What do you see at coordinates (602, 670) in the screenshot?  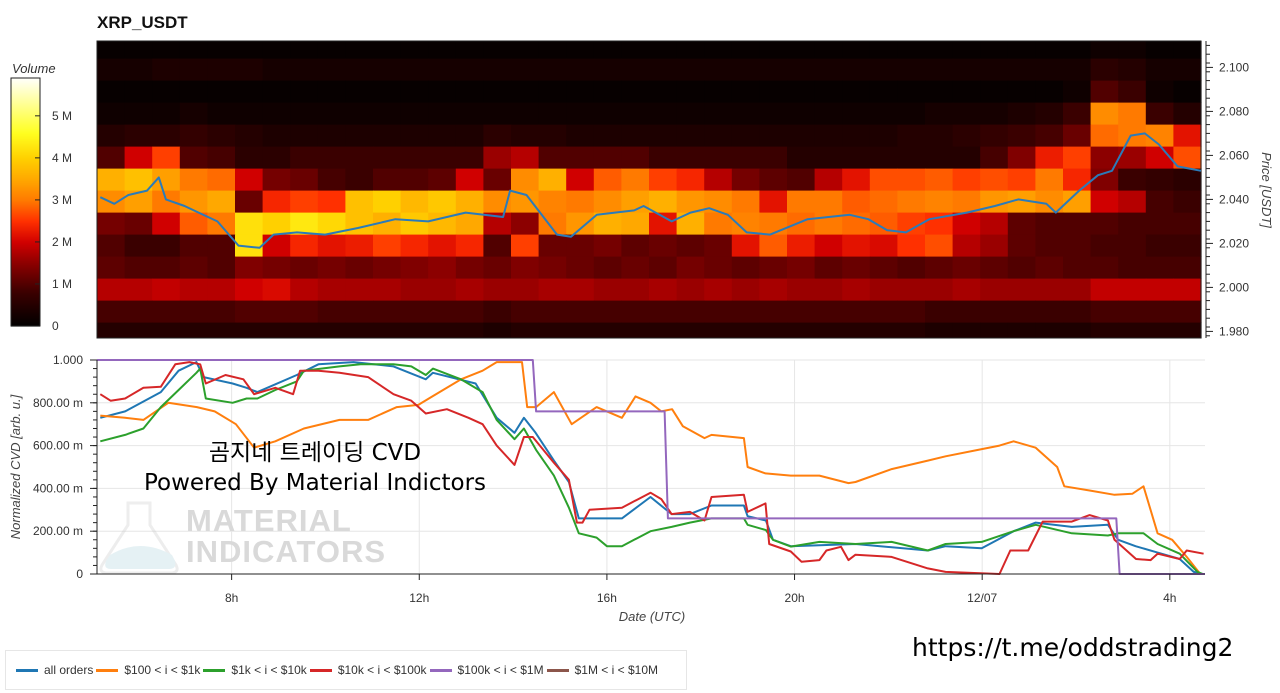 I see `legend-item: $1M < i < $10M` at bounding box center [602, 670].